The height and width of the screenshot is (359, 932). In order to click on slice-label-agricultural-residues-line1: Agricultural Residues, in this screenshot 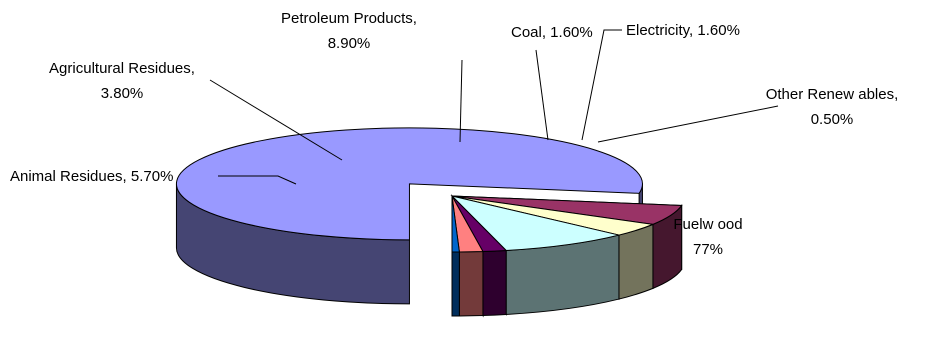, I will do `click(122, 68)`.